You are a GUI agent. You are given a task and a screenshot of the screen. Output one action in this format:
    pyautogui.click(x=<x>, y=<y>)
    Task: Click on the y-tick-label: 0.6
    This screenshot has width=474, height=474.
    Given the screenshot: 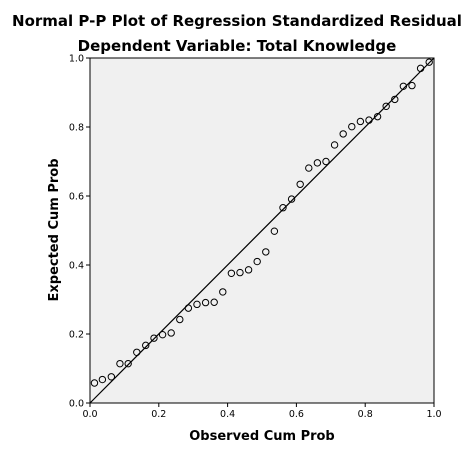 What is the action you would take?
    pyautogui.click(x=76, y=197)
    